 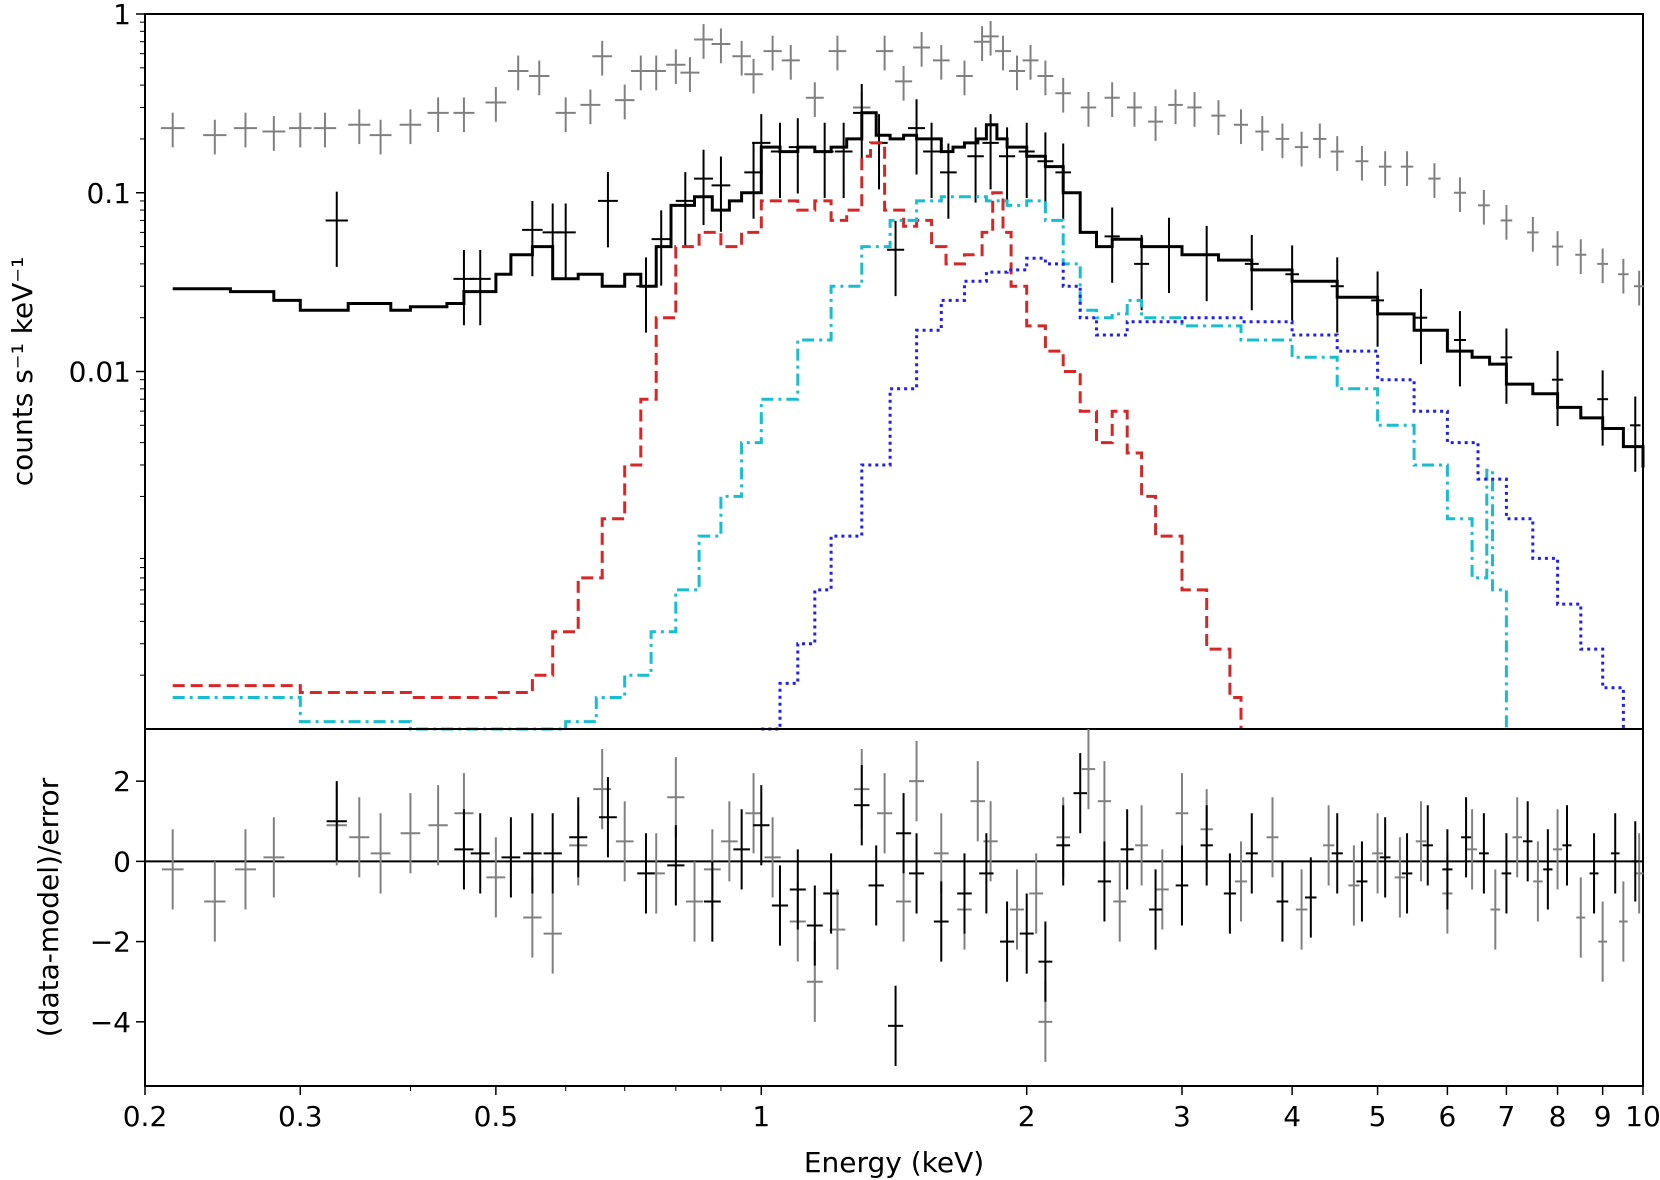 I want to click on xtick-label: 0.2, so click(x=145, y=1116).